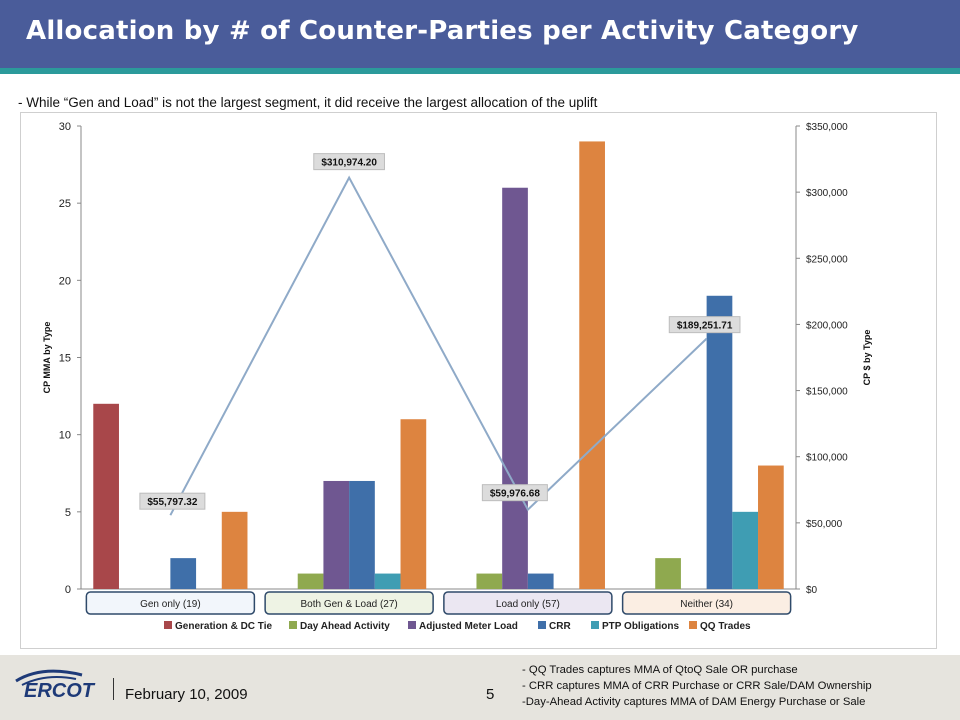  Describe the element at coordinates (490, 694) in the screenshot. I see `page-number: 5` at that location.